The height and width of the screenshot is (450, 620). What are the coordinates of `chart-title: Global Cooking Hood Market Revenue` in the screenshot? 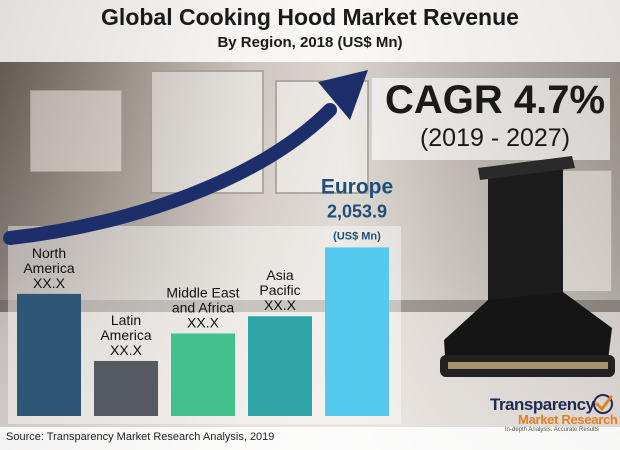 It's located at (310, 17).